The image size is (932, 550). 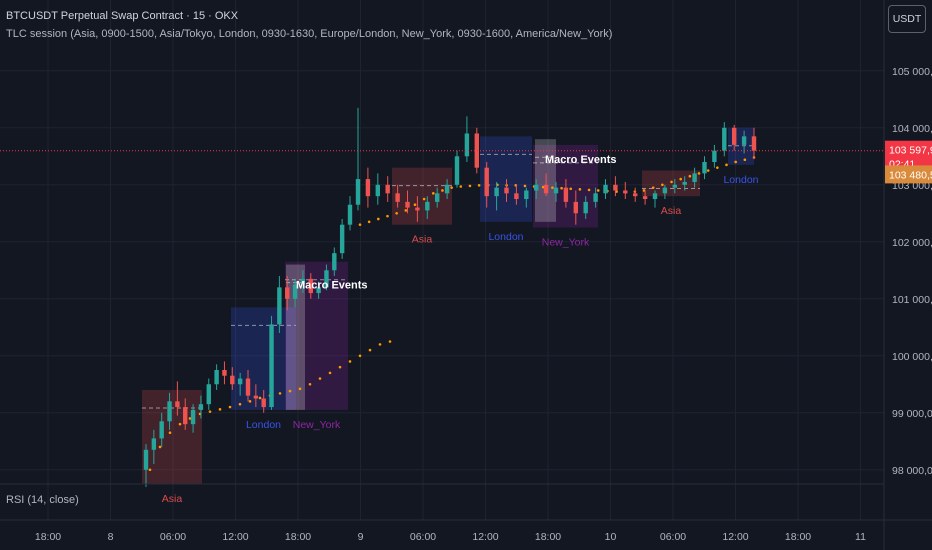 I want to click on session-label: Macro Events, so click(x=332, y=286).